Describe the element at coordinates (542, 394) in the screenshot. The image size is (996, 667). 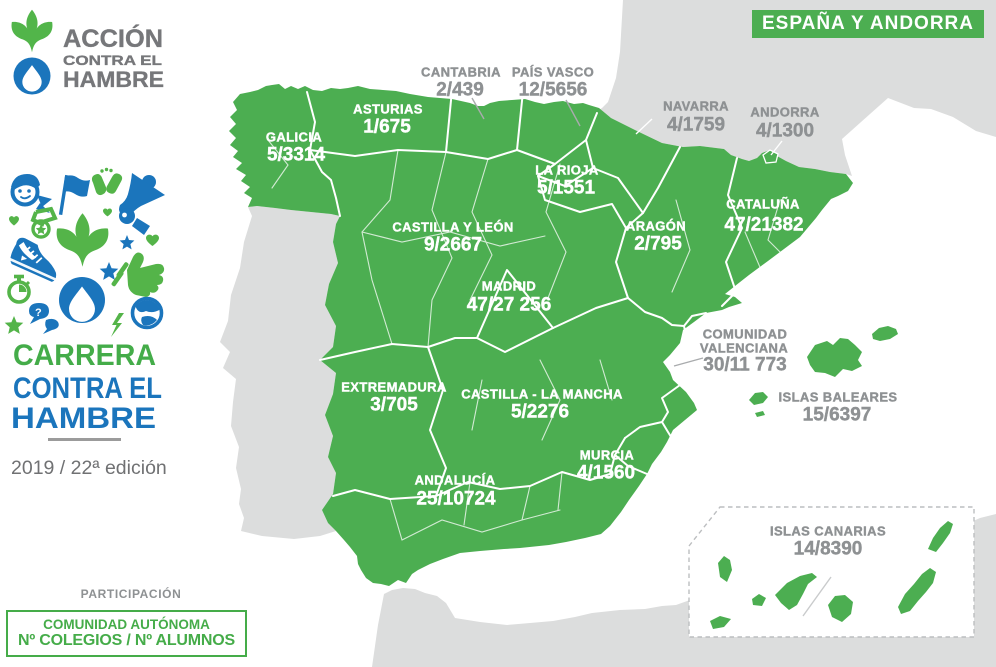
I see `svg-text: CASTILLA - LA MANCHA` at that location.